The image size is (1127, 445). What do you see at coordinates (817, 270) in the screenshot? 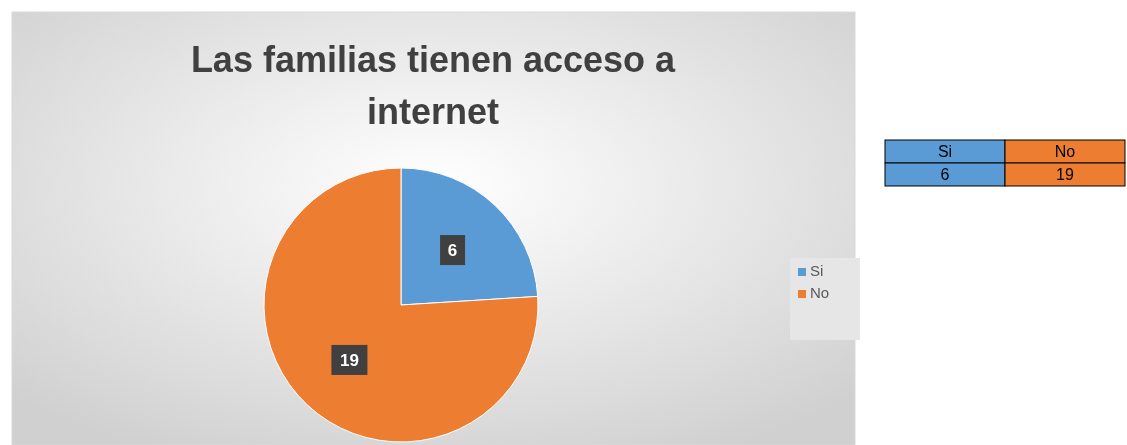
I see `legend-label: Si` at bounding box center [817, 270].